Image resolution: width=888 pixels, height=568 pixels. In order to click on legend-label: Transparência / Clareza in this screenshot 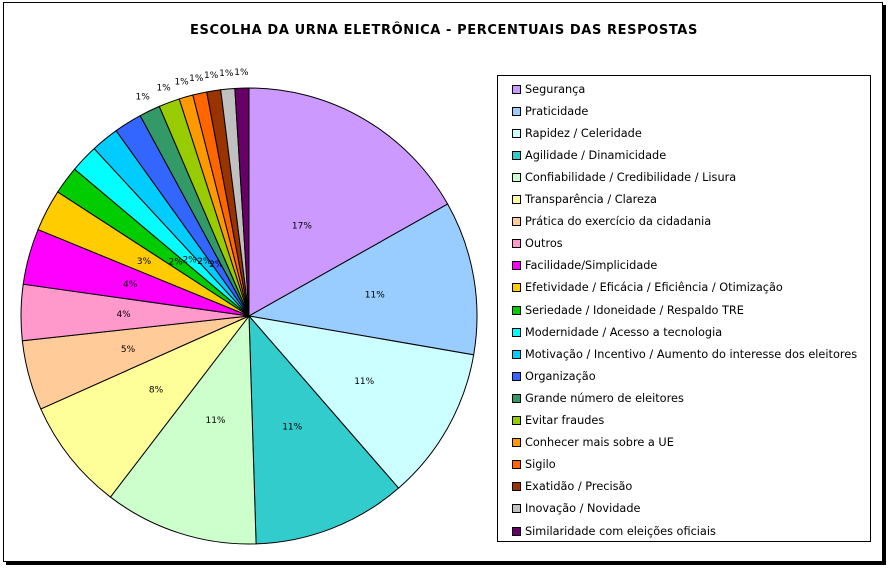, I will do `click(591, 199)`.